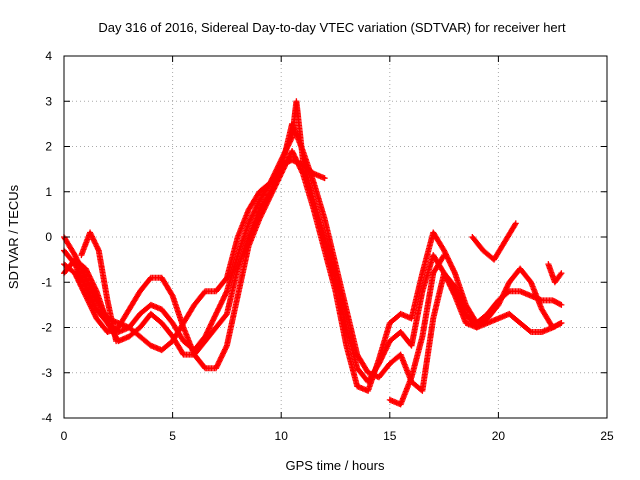 The image size is (640, 480). Describe the element at coordinates (282, 436) in the screenshot. I see `x-tick-label: 10` at that location.